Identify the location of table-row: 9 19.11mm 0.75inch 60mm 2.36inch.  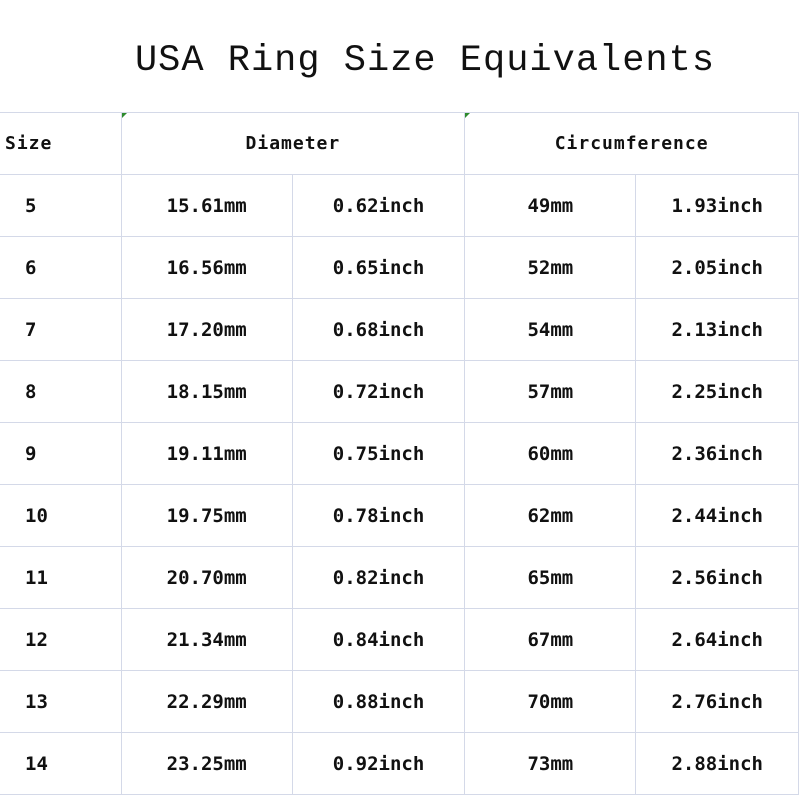
(399, 453).